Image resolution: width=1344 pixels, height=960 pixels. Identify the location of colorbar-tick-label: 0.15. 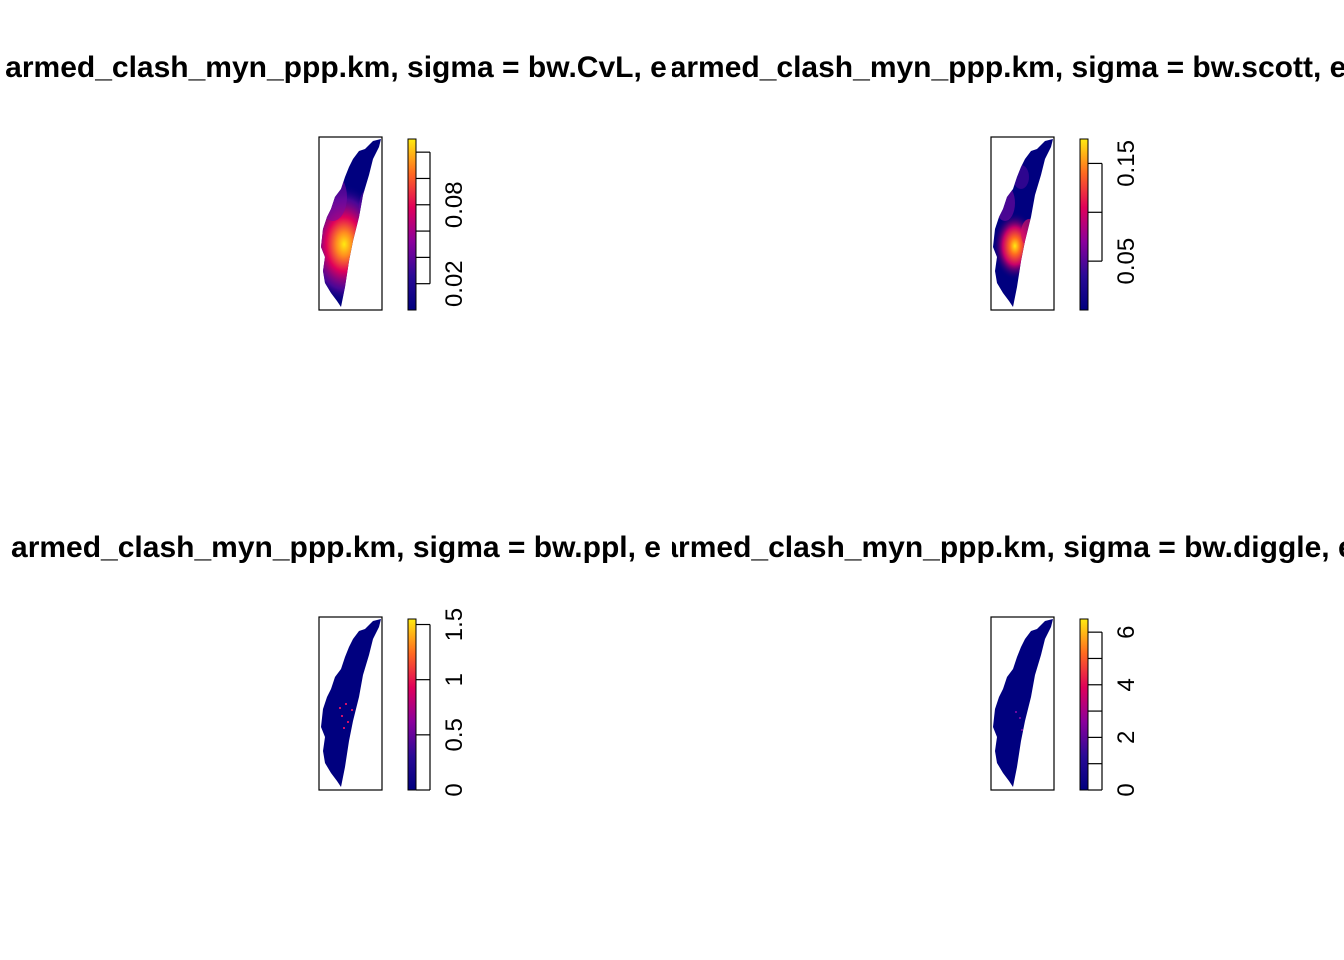
(1126, 163).